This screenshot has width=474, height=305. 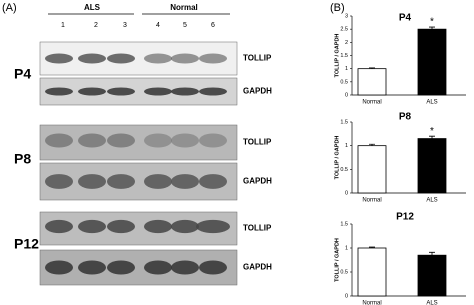 What do you see at coordinates (96, 25) in the screenshot?
I see `lane-number: 2` at bounding box center [96, 25].